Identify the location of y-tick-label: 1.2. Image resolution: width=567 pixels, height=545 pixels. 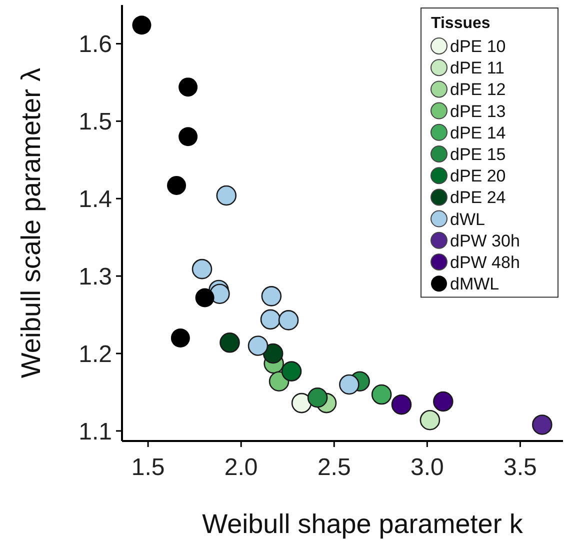
(95, 354).